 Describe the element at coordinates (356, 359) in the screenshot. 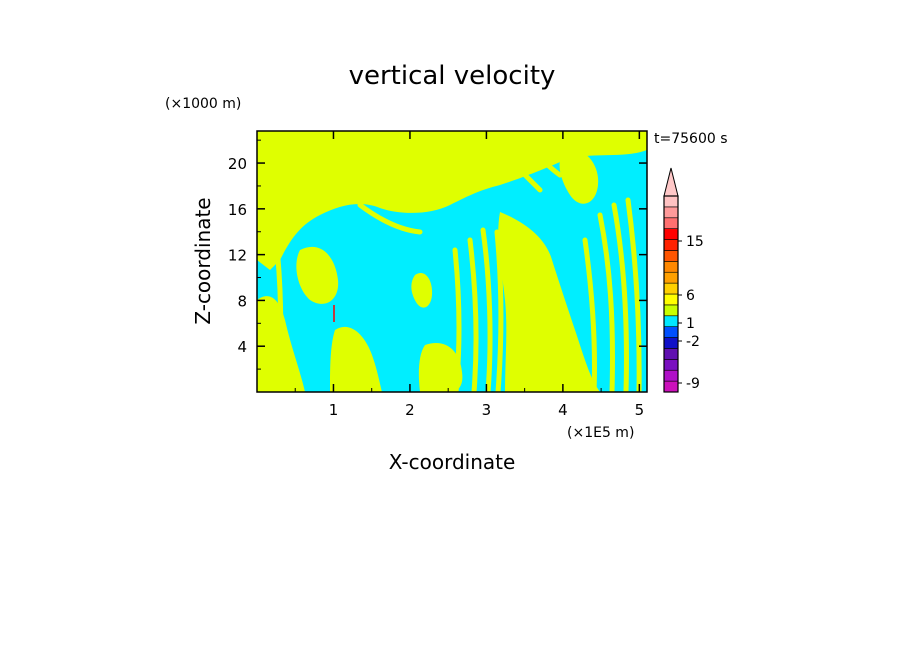

I see `lower-left-patch` at that location.